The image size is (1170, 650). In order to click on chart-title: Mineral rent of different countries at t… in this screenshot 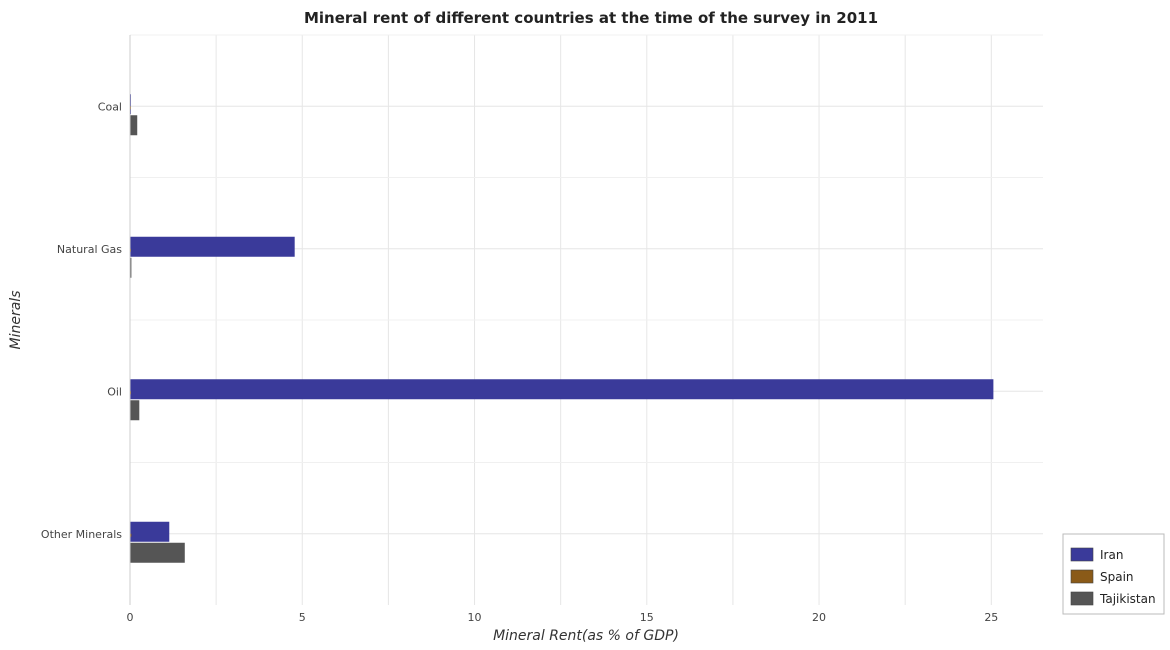, I will do `click(591, 18)`.